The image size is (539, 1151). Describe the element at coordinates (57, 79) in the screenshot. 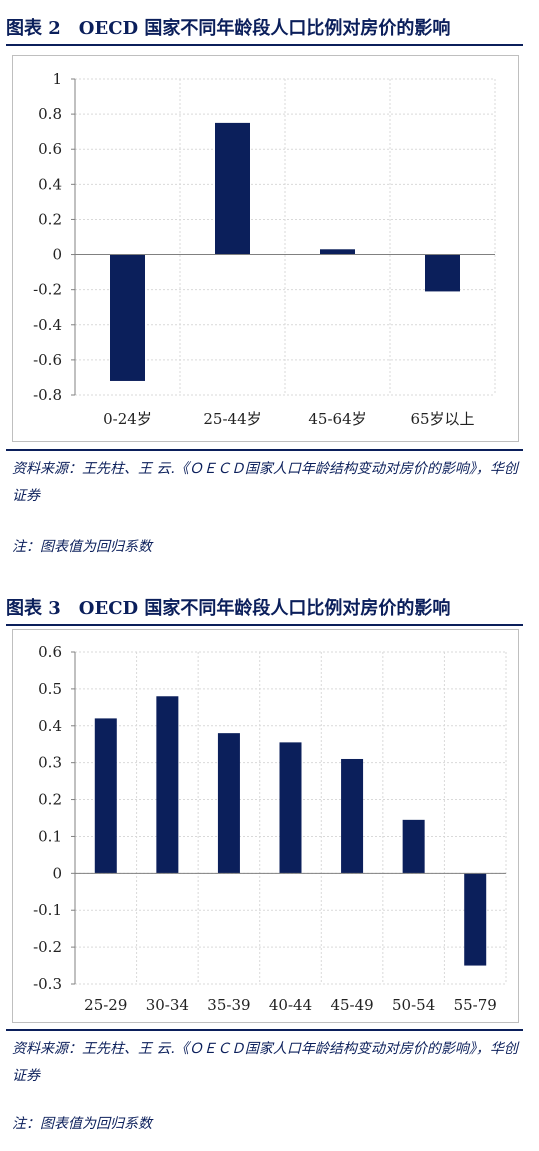

I see `y-tick-label: 1` at that location.